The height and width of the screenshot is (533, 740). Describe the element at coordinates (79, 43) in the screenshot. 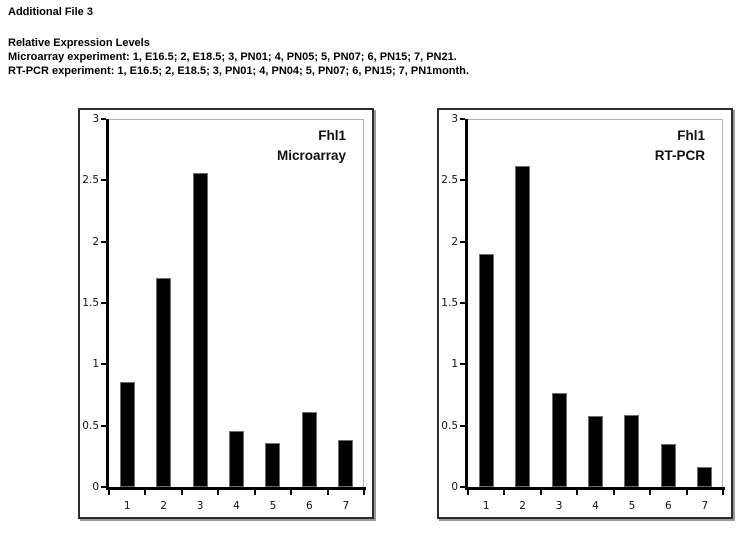

I see `caption-title: Relative Expression Levels` at that location.